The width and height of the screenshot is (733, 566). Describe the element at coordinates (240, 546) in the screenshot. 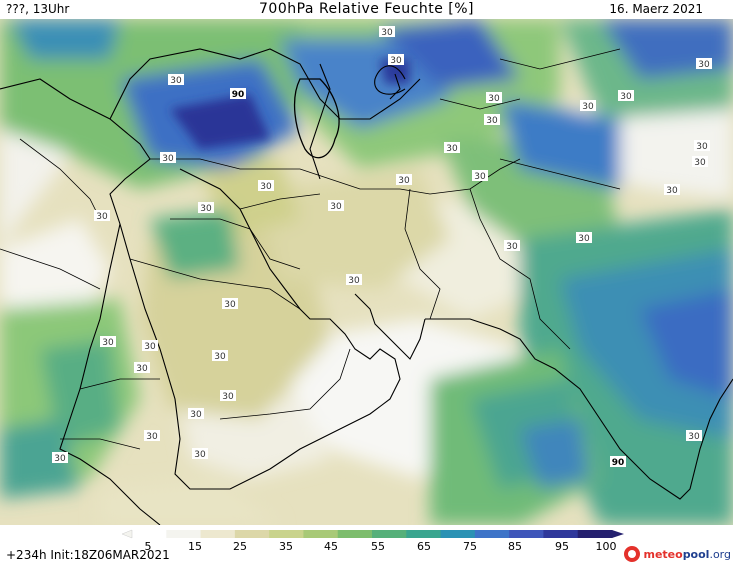

I see `colorbar-tick-label: 25` at that location.